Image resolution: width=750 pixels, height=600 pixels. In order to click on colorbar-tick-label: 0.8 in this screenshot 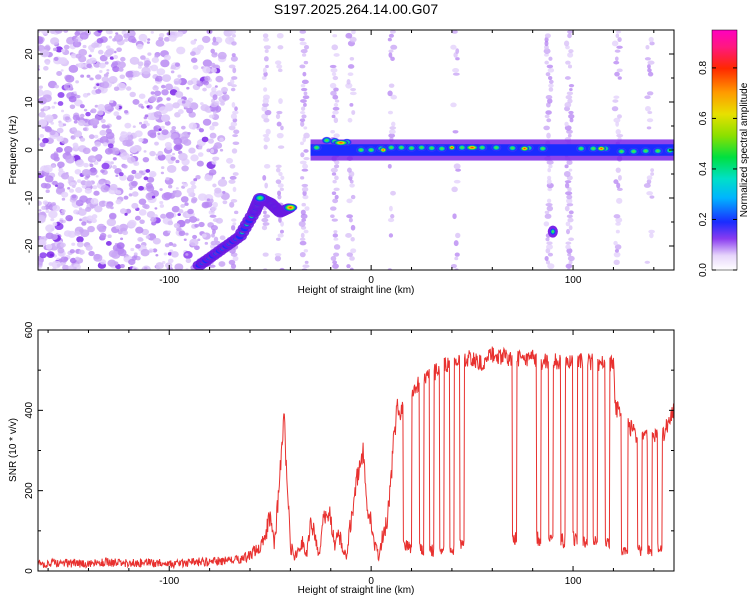, I will do `click(703, 68)`.